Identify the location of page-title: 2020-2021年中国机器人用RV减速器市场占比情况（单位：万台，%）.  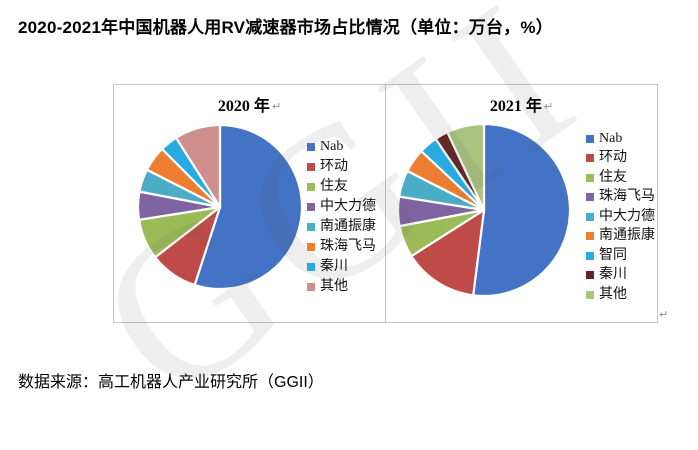
(285, 27).